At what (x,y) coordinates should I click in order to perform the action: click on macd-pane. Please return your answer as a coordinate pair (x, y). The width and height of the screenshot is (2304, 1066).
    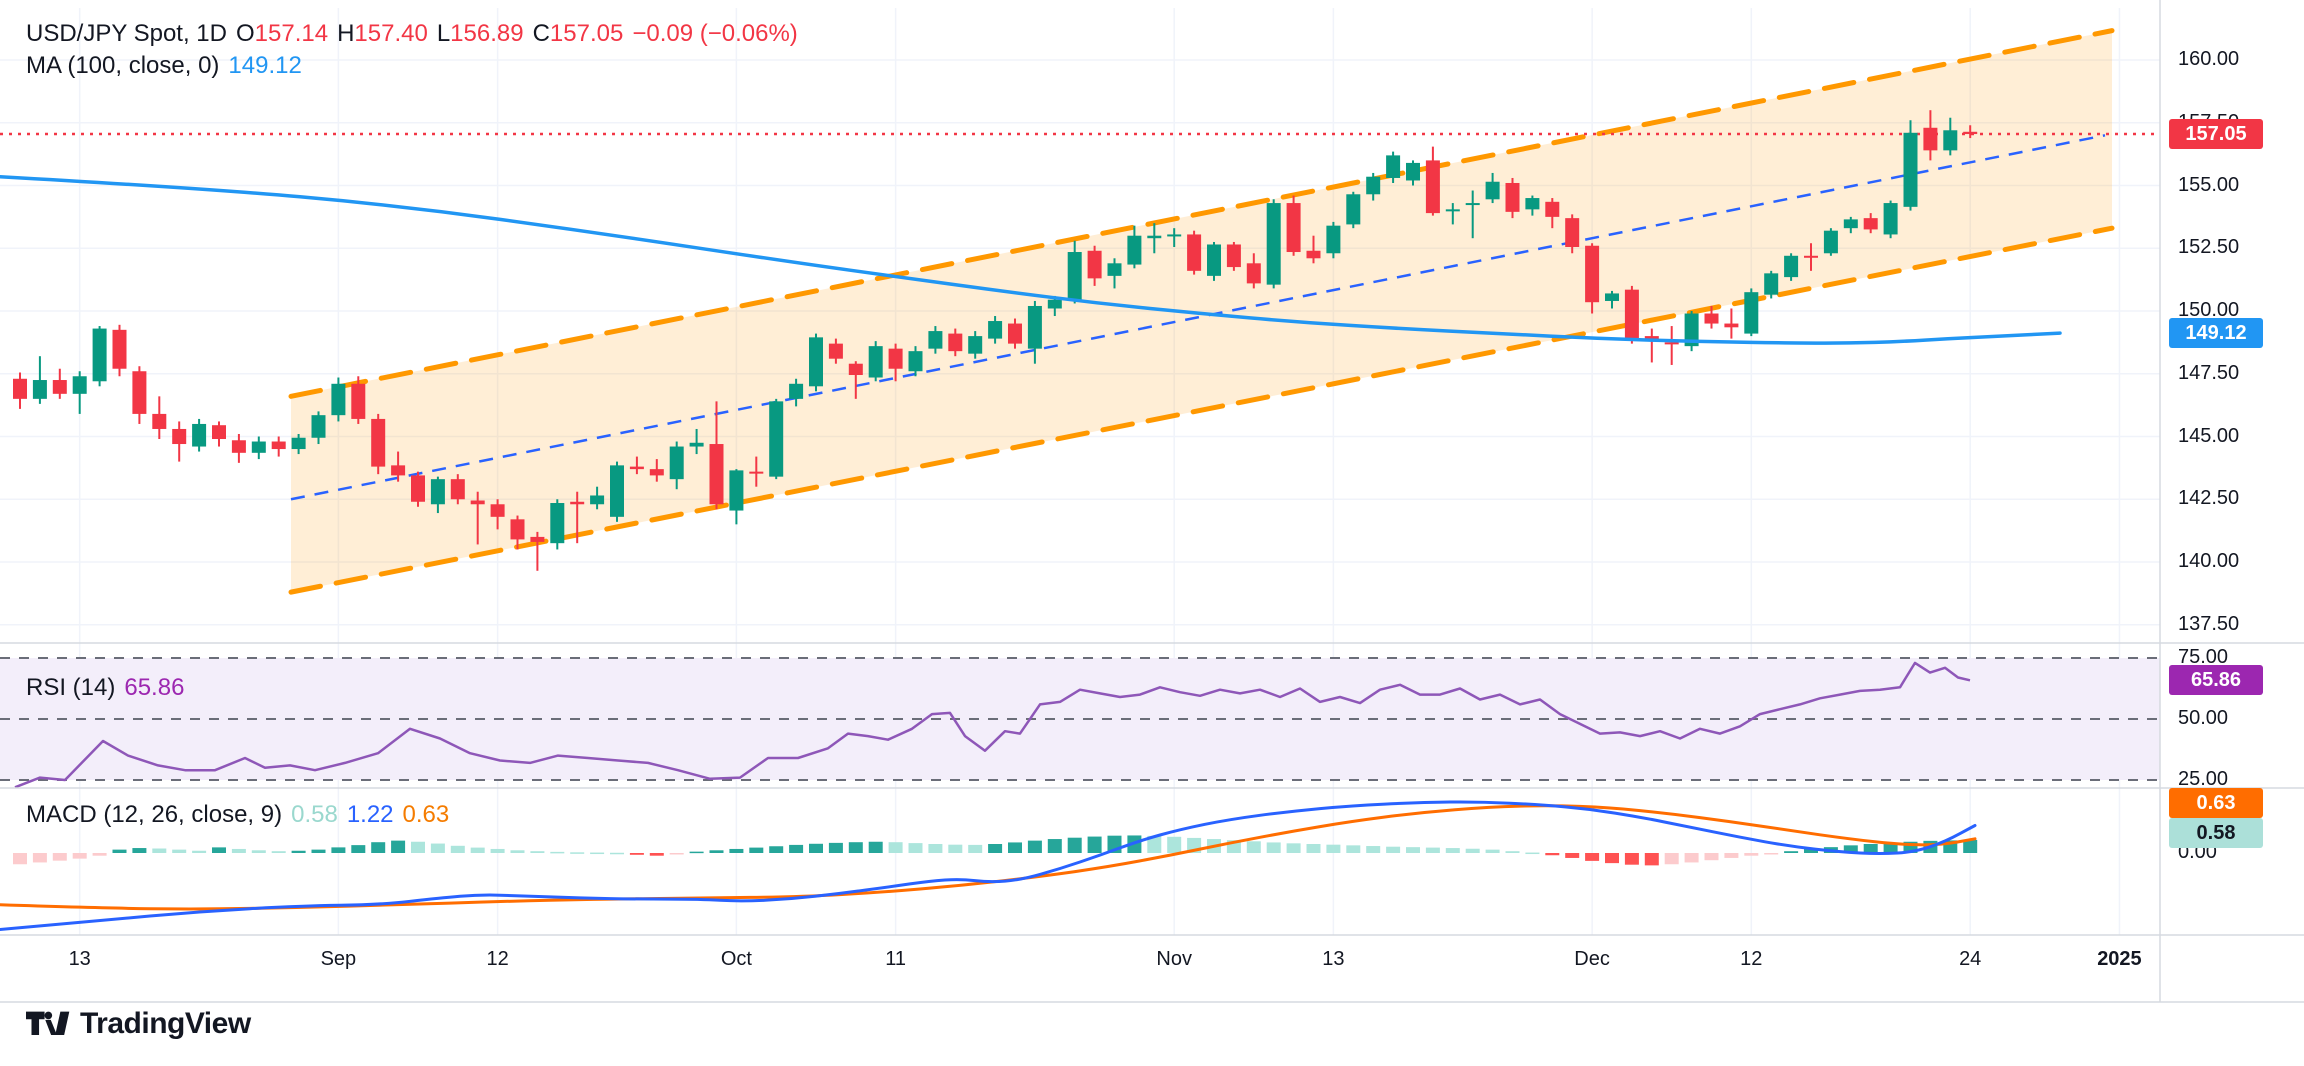
    Looking at the image, I should click on (989, 865).